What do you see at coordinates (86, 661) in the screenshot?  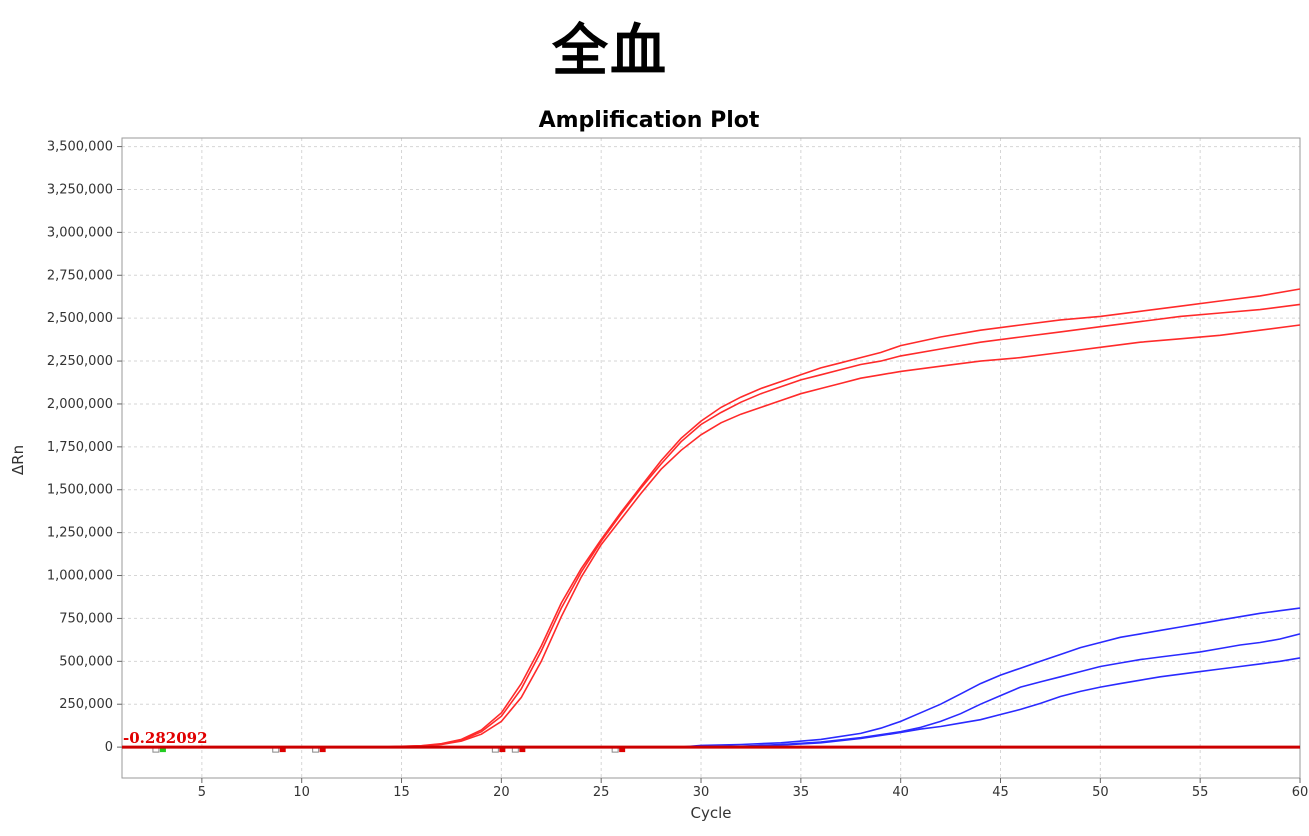 I see `y-tick-label: 500,000` at bounding box center [86, 661].